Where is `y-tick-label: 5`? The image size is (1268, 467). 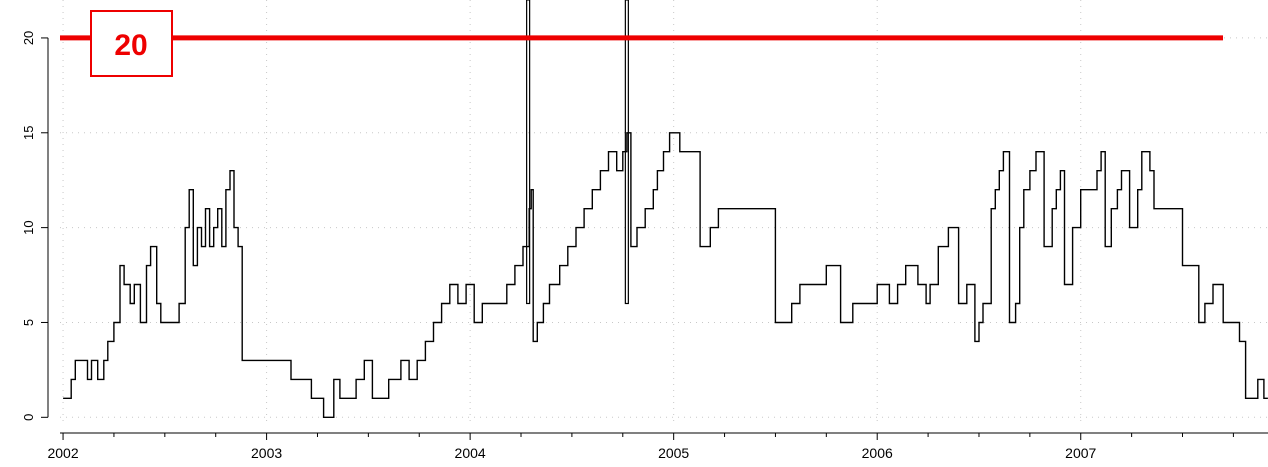 y-tick-label: 5 is located at coordinates (28, 322).